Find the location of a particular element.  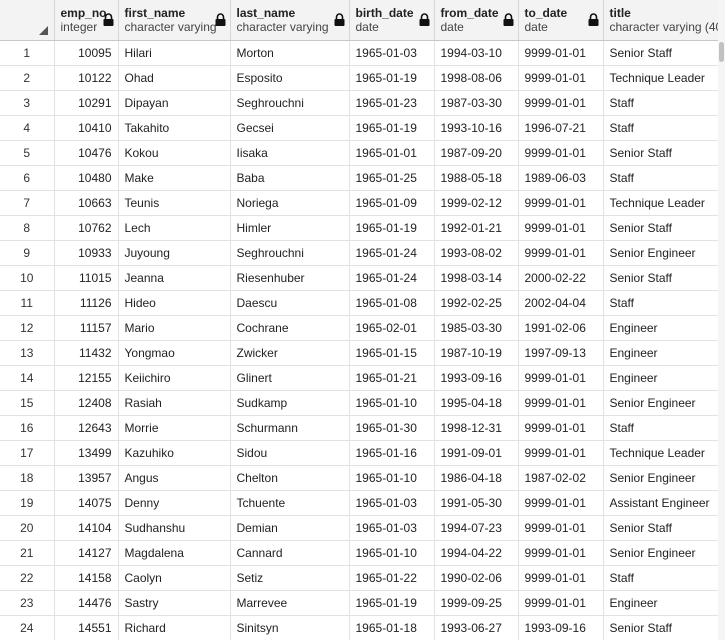

cell-birth-date: 1965-02-01 is located at coordinates (392, 328).